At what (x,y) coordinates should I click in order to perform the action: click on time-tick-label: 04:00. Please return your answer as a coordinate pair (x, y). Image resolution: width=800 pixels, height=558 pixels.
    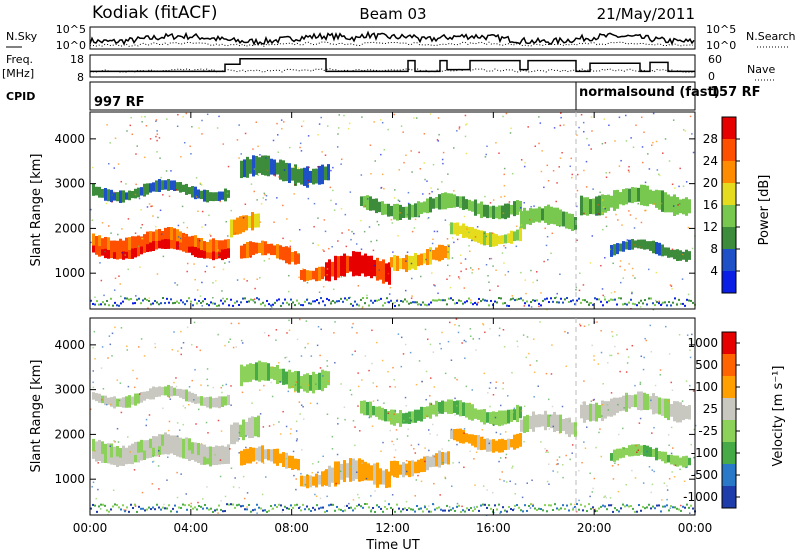
    Looking at the image, I should click on (191, 528).